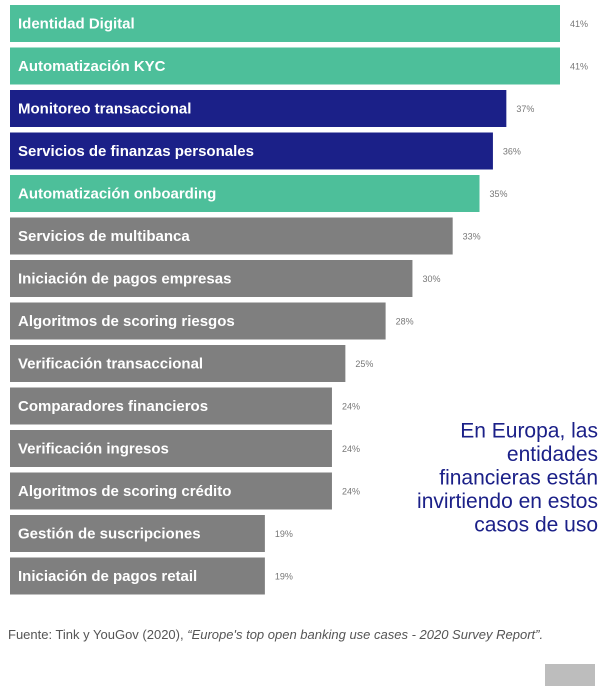 The image size is (610, 686). What do you see at coordinates (405, 321) in the screenshot?
I see `value-label: 28%` at bounding box center [405, 321].